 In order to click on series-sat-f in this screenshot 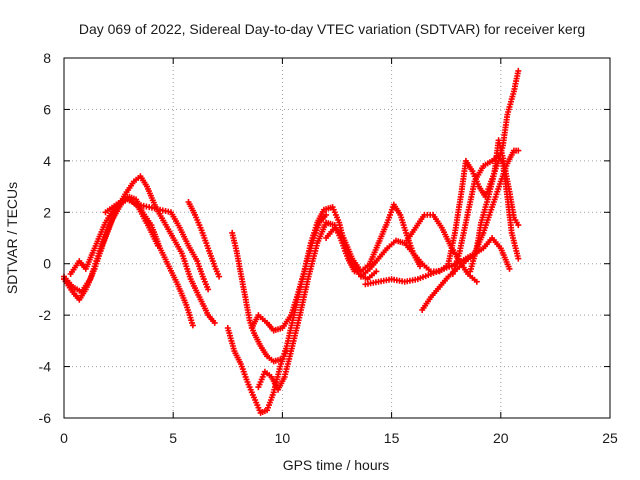, I will do `click(259, 297)`.